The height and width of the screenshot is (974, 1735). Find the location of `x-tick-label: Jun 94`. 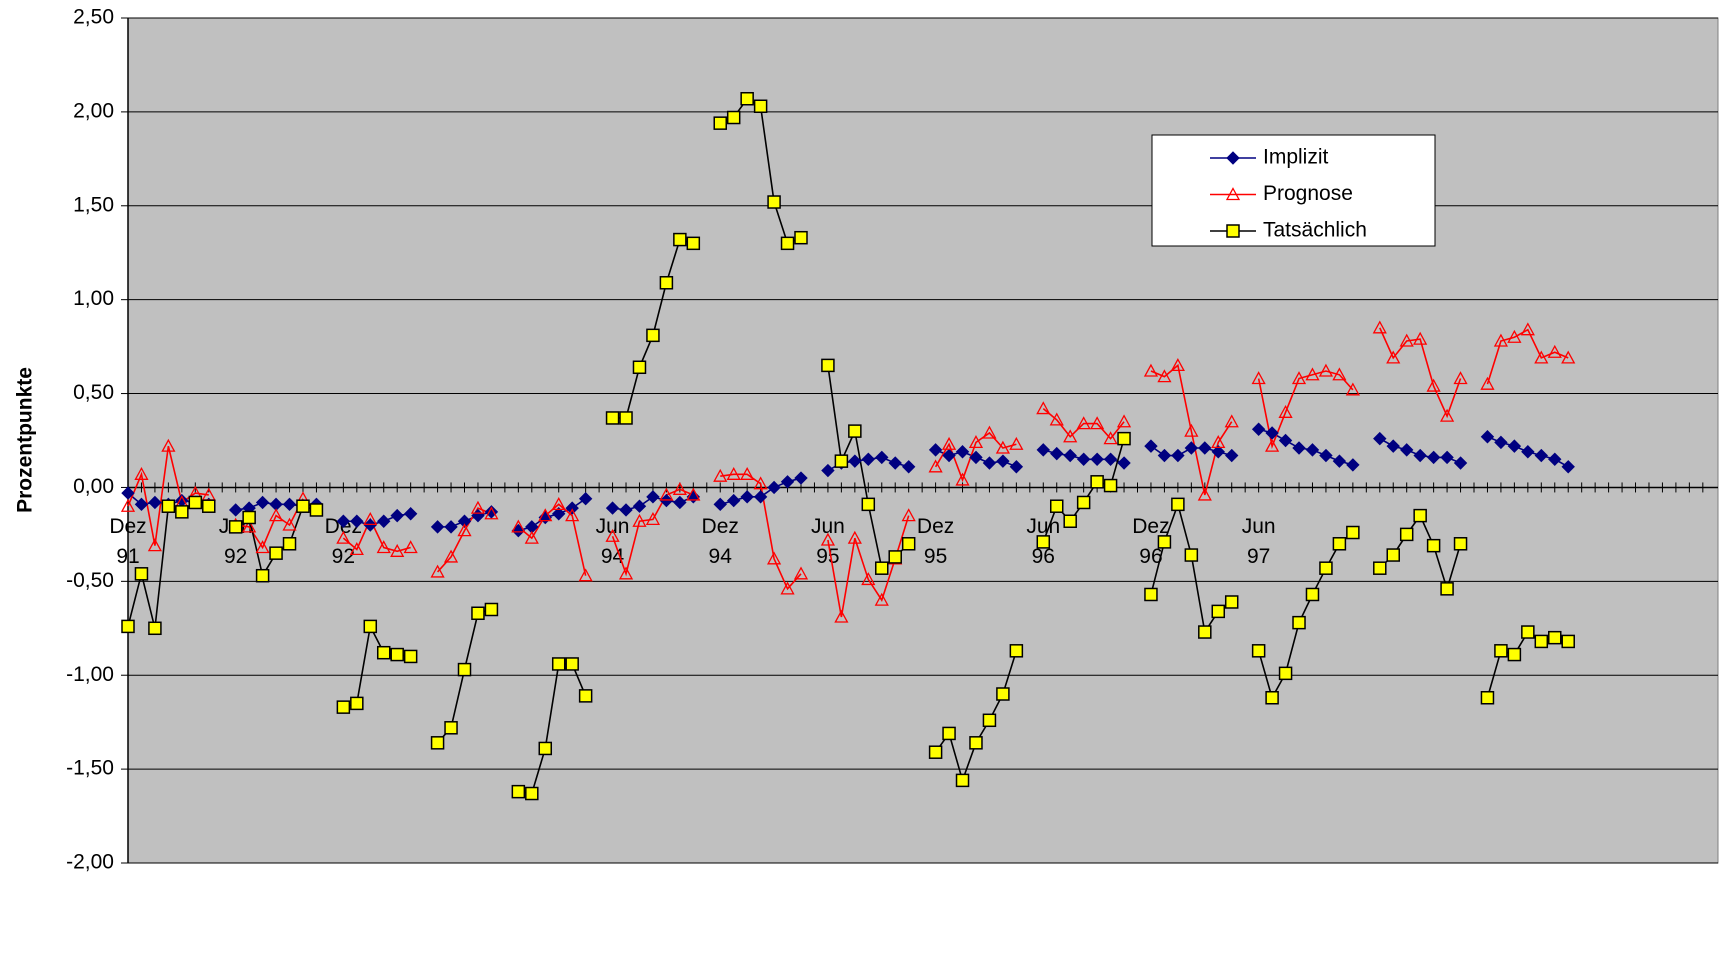

x-tick-label: Jun 94 is located at coordinates (613, 541).